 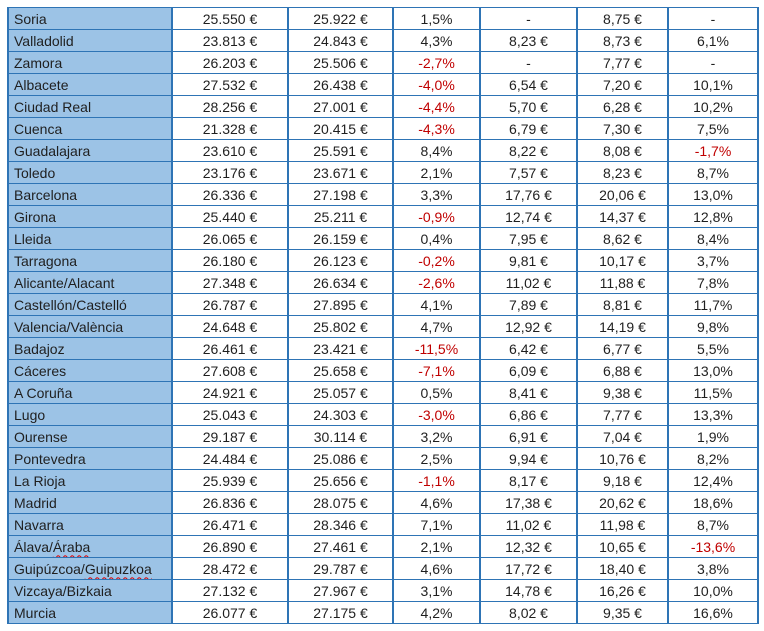 What do you see at coordinates (90, 238) in the screenshot?
I see `province-name-cell: Lleida` at bounding box center [90, 238].